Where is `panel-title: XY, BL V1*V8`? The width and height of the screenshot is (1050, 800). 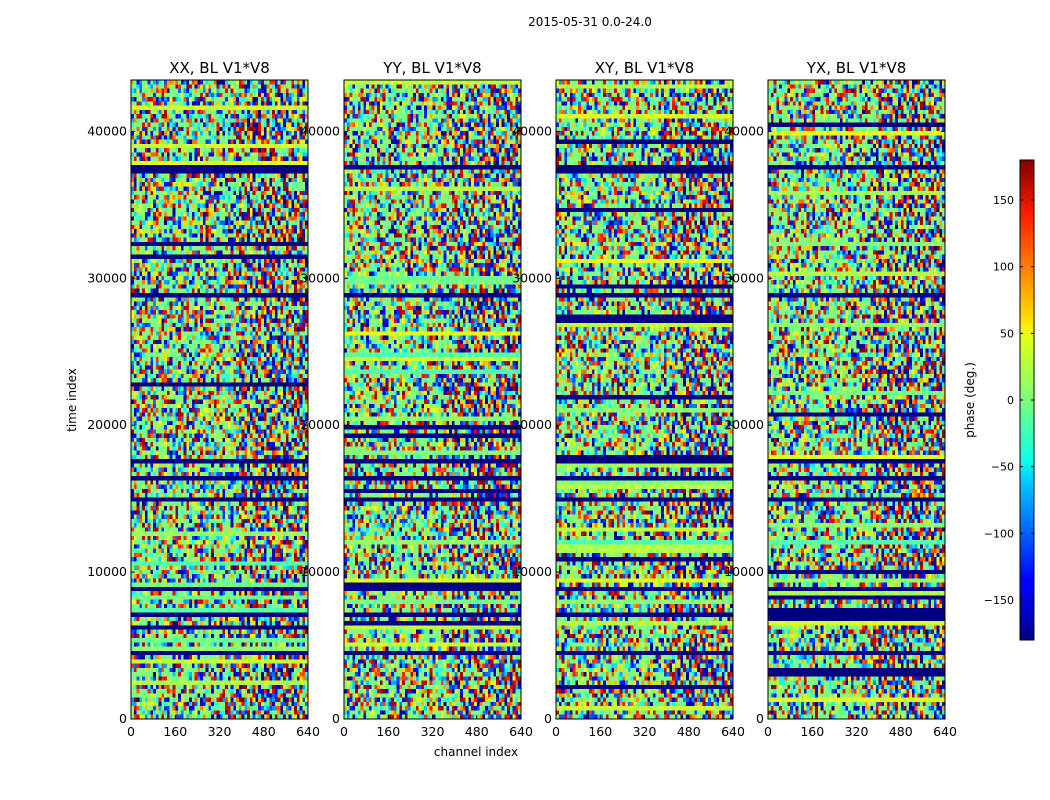 panel-title: XY, BL V1*V8 is located at coordinates (645, 68).